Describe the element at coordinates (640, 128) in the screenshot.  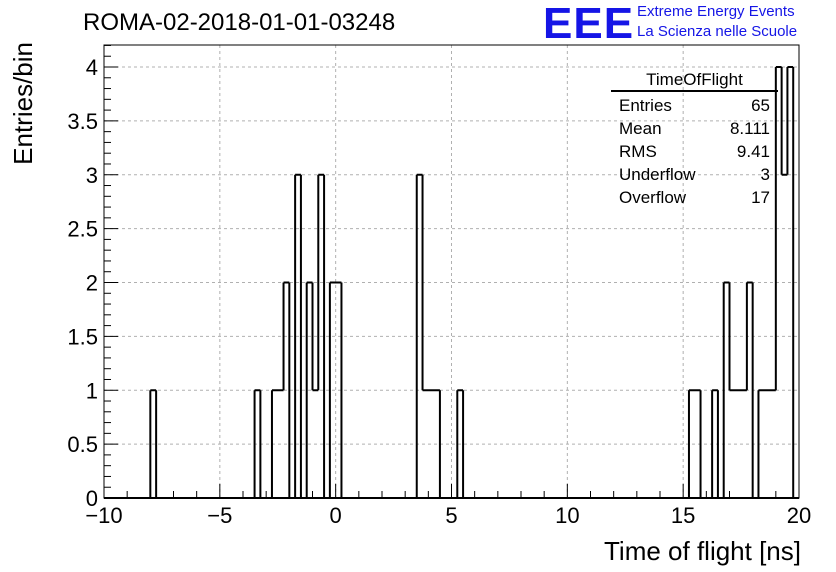
I see `stats-label: Mean` at that location.